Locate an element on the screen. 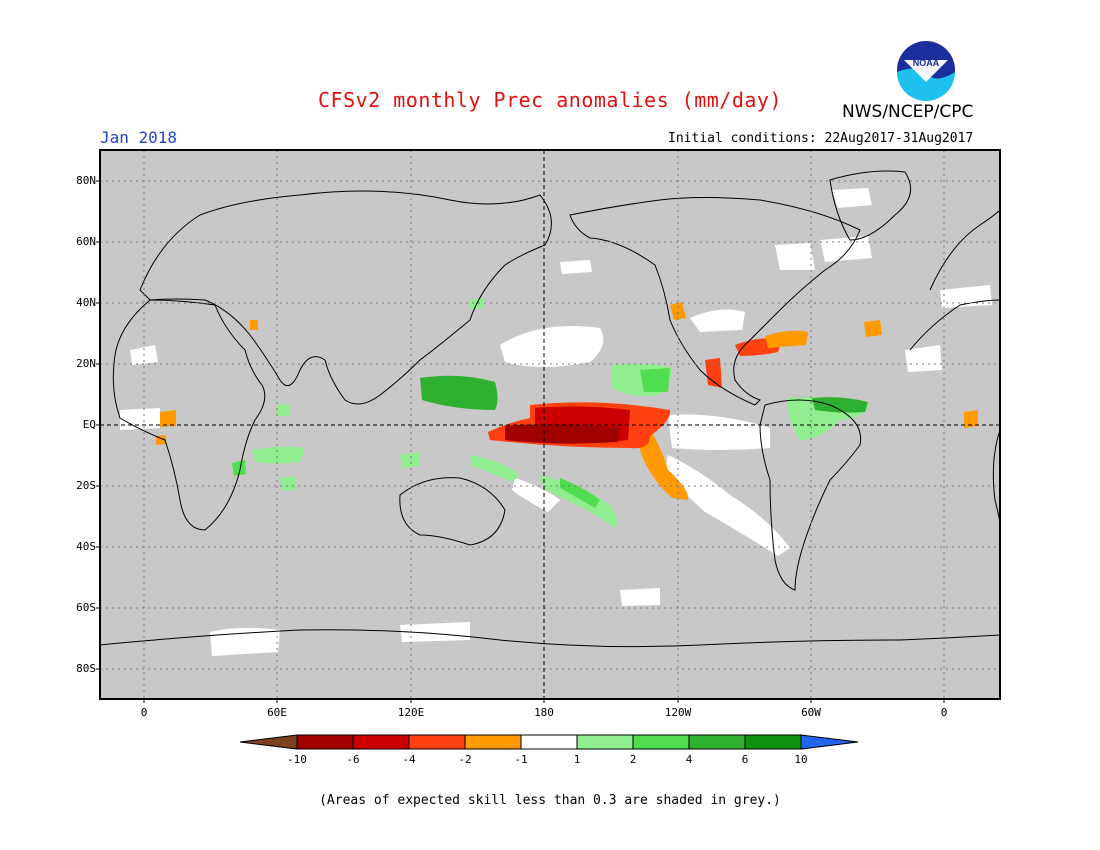 The height and width of the screenshot is (850, 1100). lon-label-0: 0 is located at coordinates (144, 712).